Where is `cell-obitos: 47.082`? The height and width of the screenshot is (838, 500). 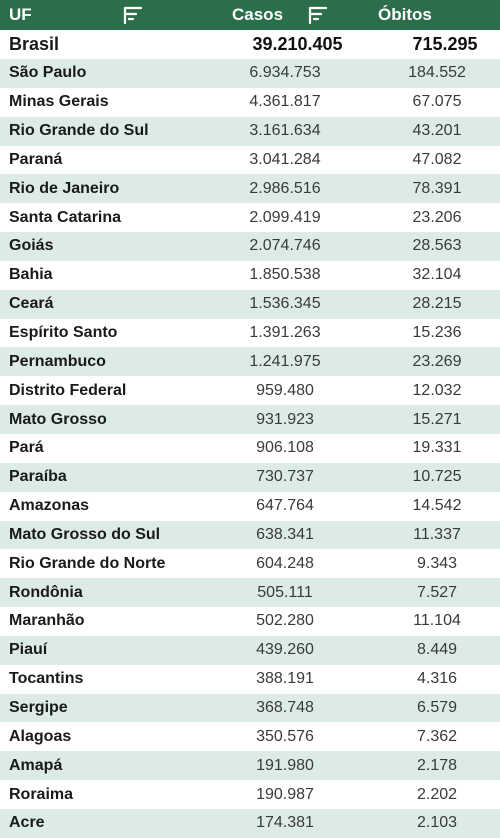
cell-obitos: 47.082 is located at coordinates (437, 159).